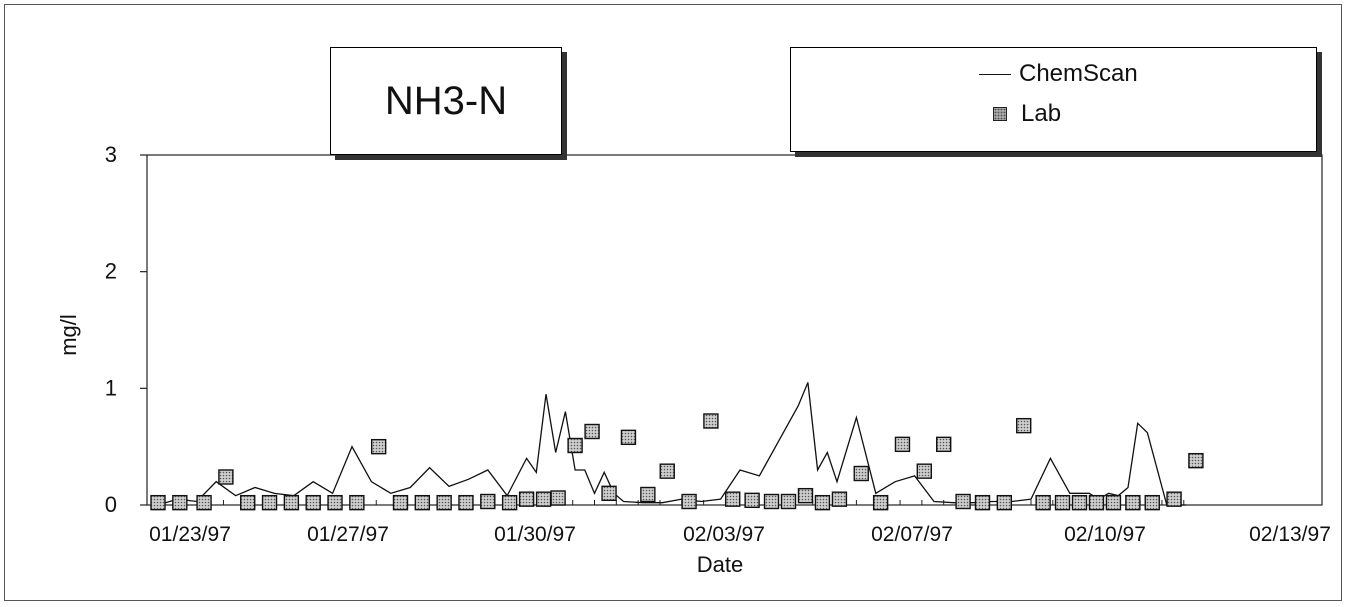 This screenshot has width=1348, height=607. Describe the element at coordinates (68, 335) in the screenshot. I see `y-axis-label: mg/l` at that location.